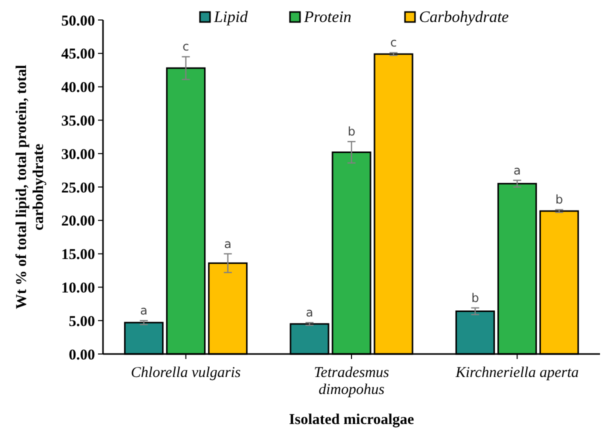  Describe the element at coordinates (185, 373) in the screenshot. I see `x-tick-label: Chlorella vulgaris` at that location.